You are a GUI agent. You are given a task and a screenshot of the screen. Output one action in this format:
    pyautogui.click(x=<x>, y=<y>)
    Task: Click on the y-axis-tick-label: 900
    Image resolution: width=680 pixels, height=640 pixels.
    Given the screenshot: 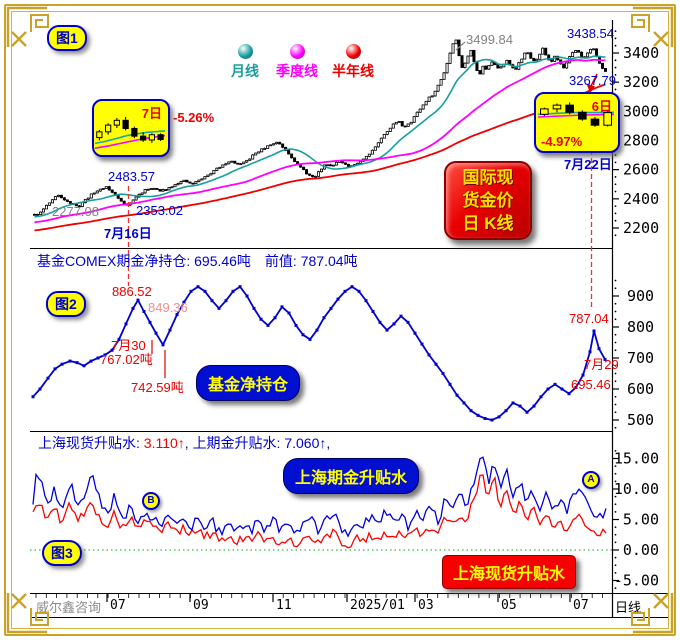 What is the action you would take?
    pyautogui.click(x=640, y=296)
    